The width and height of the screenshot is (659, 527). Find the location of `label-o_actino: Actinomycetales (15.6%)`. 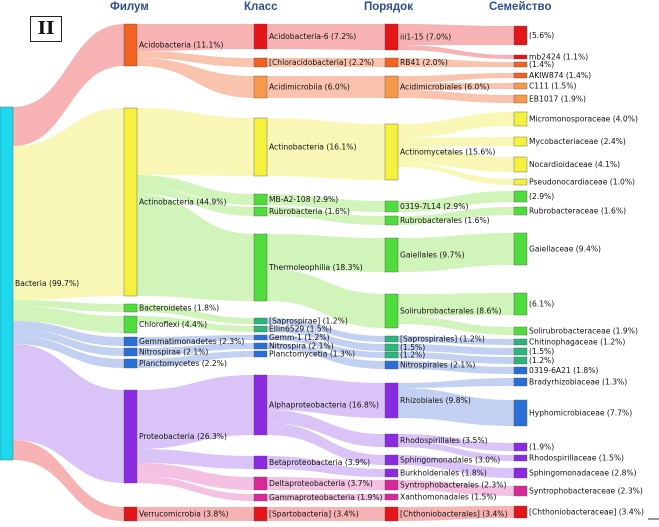

label-o_actino: Actinomycetales (15.6%) is located at coordinates (447, 152).